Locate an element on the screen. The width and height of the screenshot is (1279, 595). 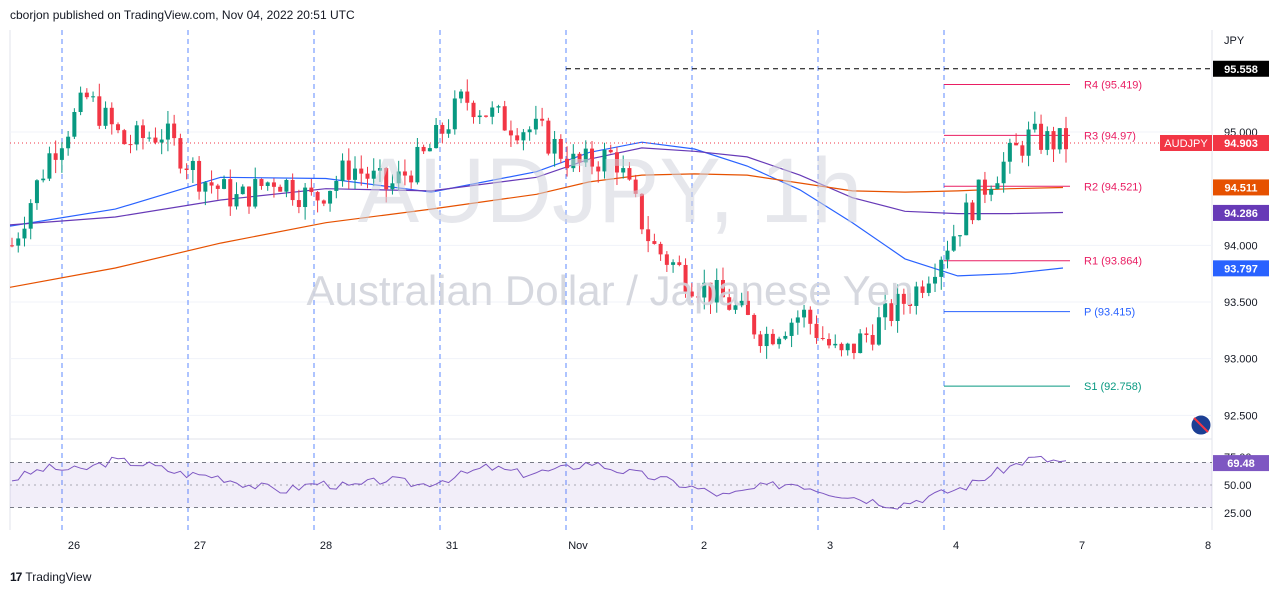
y-tick-label: 93.500 is located at coordinates (1241, 303).